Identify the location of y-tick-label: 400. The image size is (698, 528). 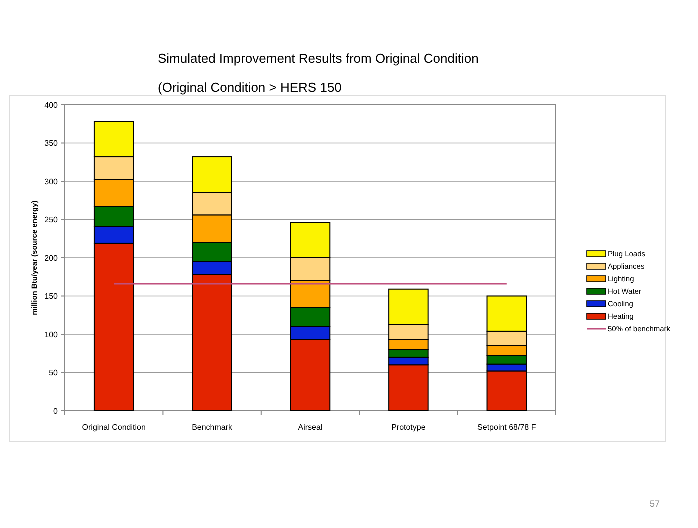
(51, 105).